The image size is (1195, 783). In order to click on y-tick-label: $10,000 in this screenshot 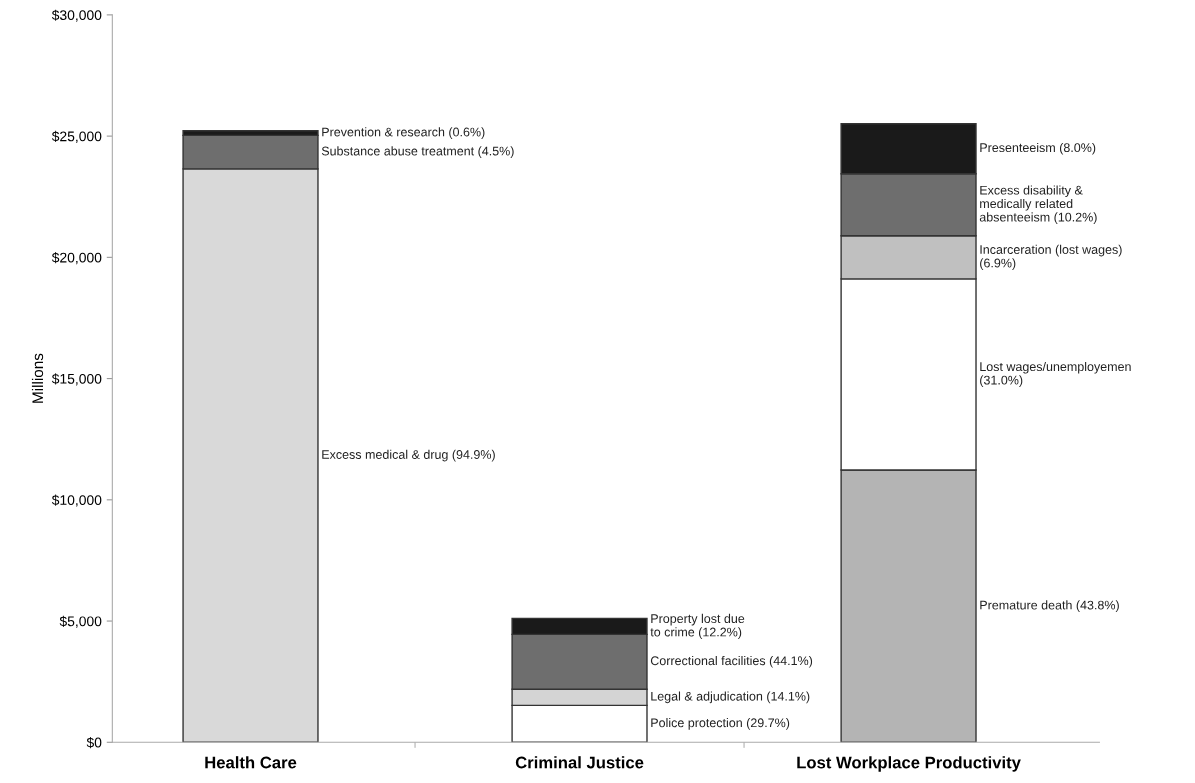, I will do `click(76, 500)`.